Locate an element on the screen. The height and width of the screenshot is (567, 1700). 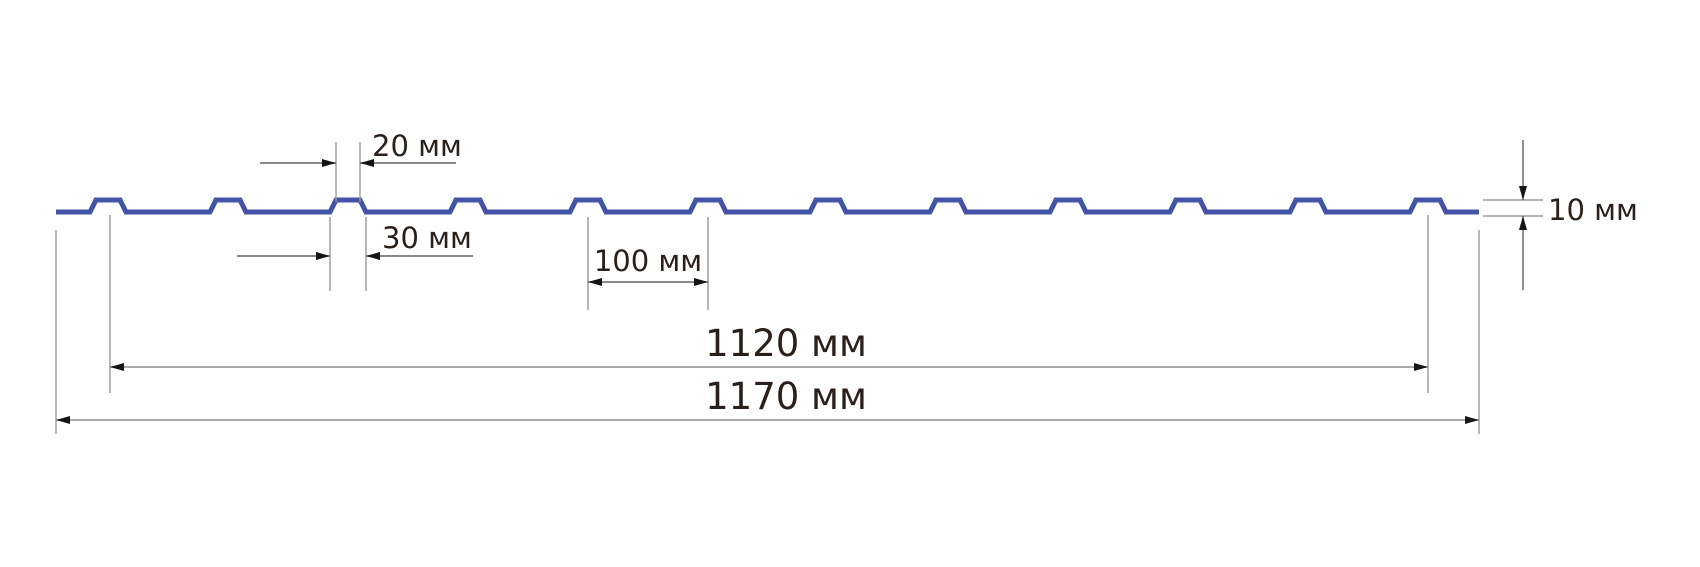
dimension-rib-top-width: 20 мм is located at coordinates (361, 165).